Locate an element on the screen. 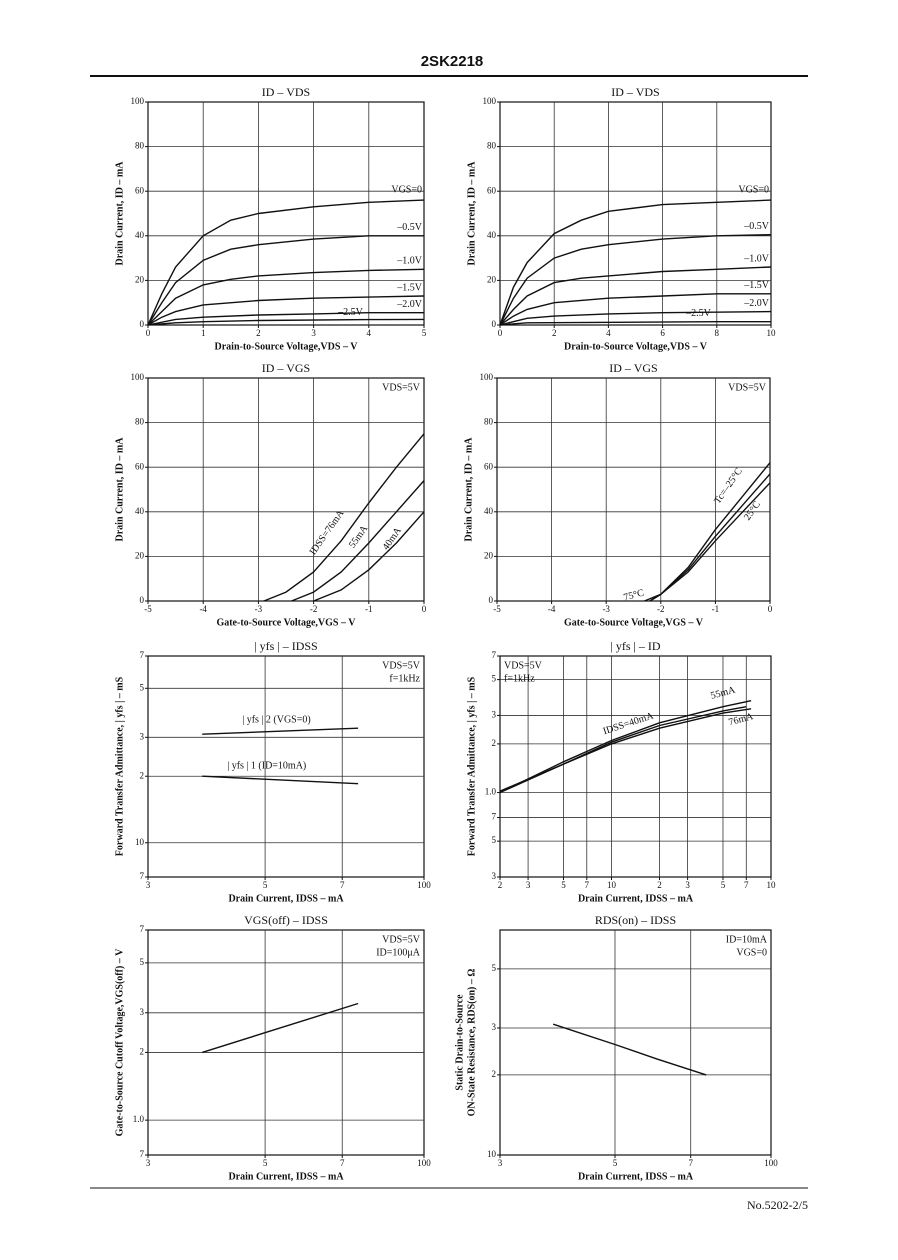 This screenshot has height=1260, width=898. chart-title: ID – VGS is located at coordinates (286, 368).